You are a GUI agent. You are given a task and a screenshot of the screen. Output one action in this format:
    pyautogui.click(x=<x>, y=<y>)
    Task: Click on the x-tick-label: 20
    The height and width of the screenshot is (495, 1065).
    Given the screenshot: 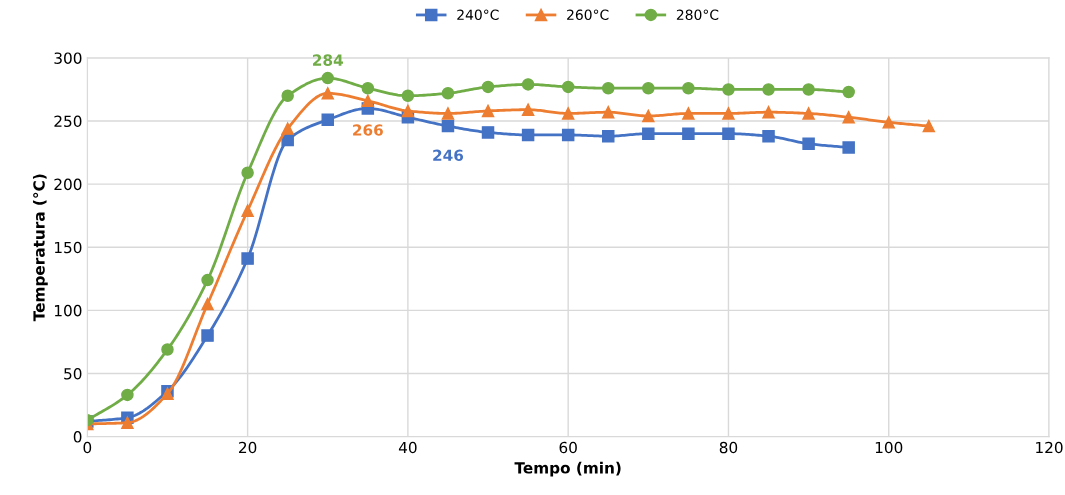 What is the action you would take?
    pyautogui.click(x=248, y=447)
    